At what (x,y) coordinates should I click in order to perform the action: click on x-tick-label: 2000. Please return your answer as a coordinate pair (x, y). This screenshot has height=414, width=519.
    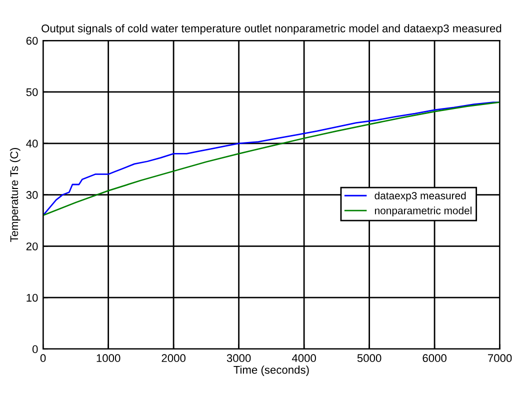
    Looking at the image, I should click on (174, 358).